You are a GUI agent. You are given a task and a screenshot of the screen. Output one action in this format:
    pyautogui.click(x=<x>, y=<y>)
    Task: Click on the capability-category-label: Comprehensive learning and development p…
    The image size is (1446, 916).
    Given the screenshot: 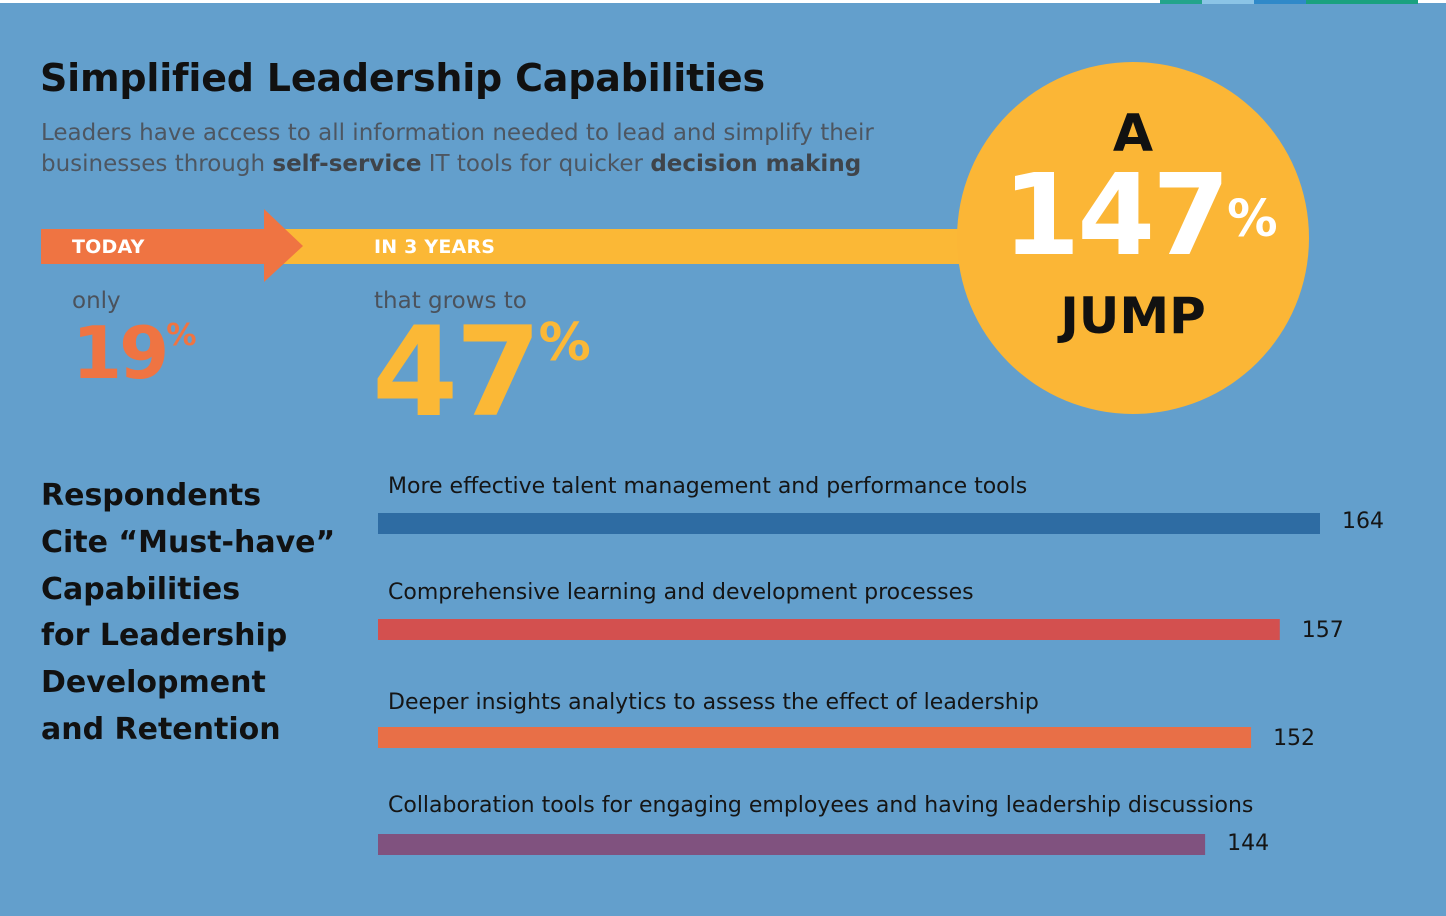 What is the action you would take?
    pyautogui.click(x=681, y=592)
    